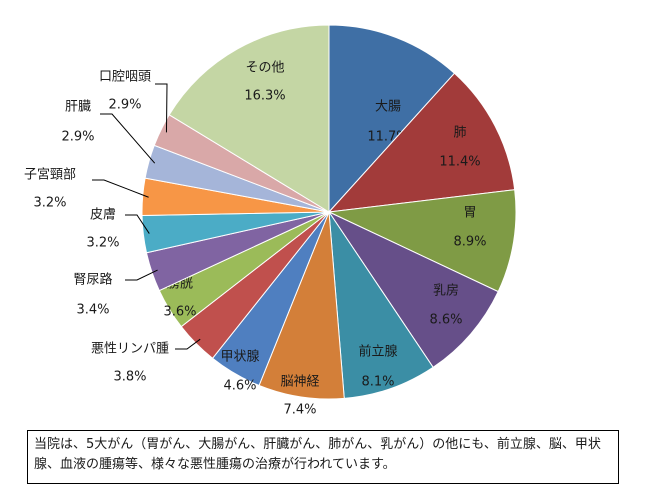 Image resolution: width=649 pixels, height=496 pixels. What do you see at coordinates (78, 107) in the screenshot?
I see `slice-name: 肝臓` at bounding box center [78, 107].